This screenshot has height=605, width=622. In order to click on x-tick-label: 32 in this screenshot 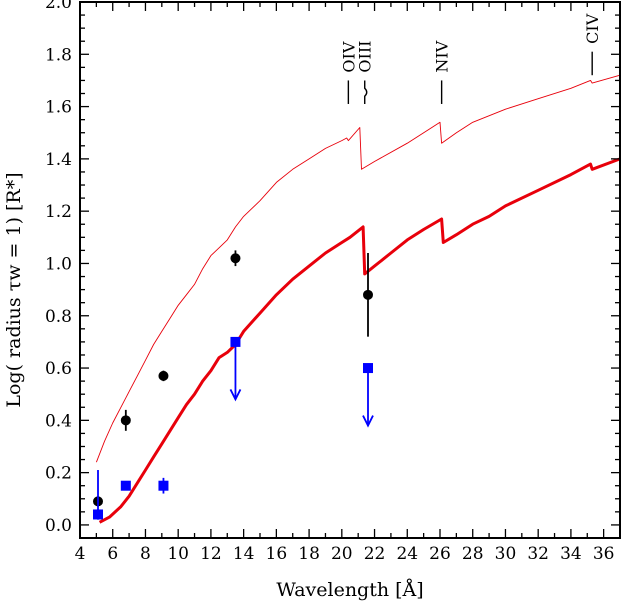, I will do `click(538, 554)`.